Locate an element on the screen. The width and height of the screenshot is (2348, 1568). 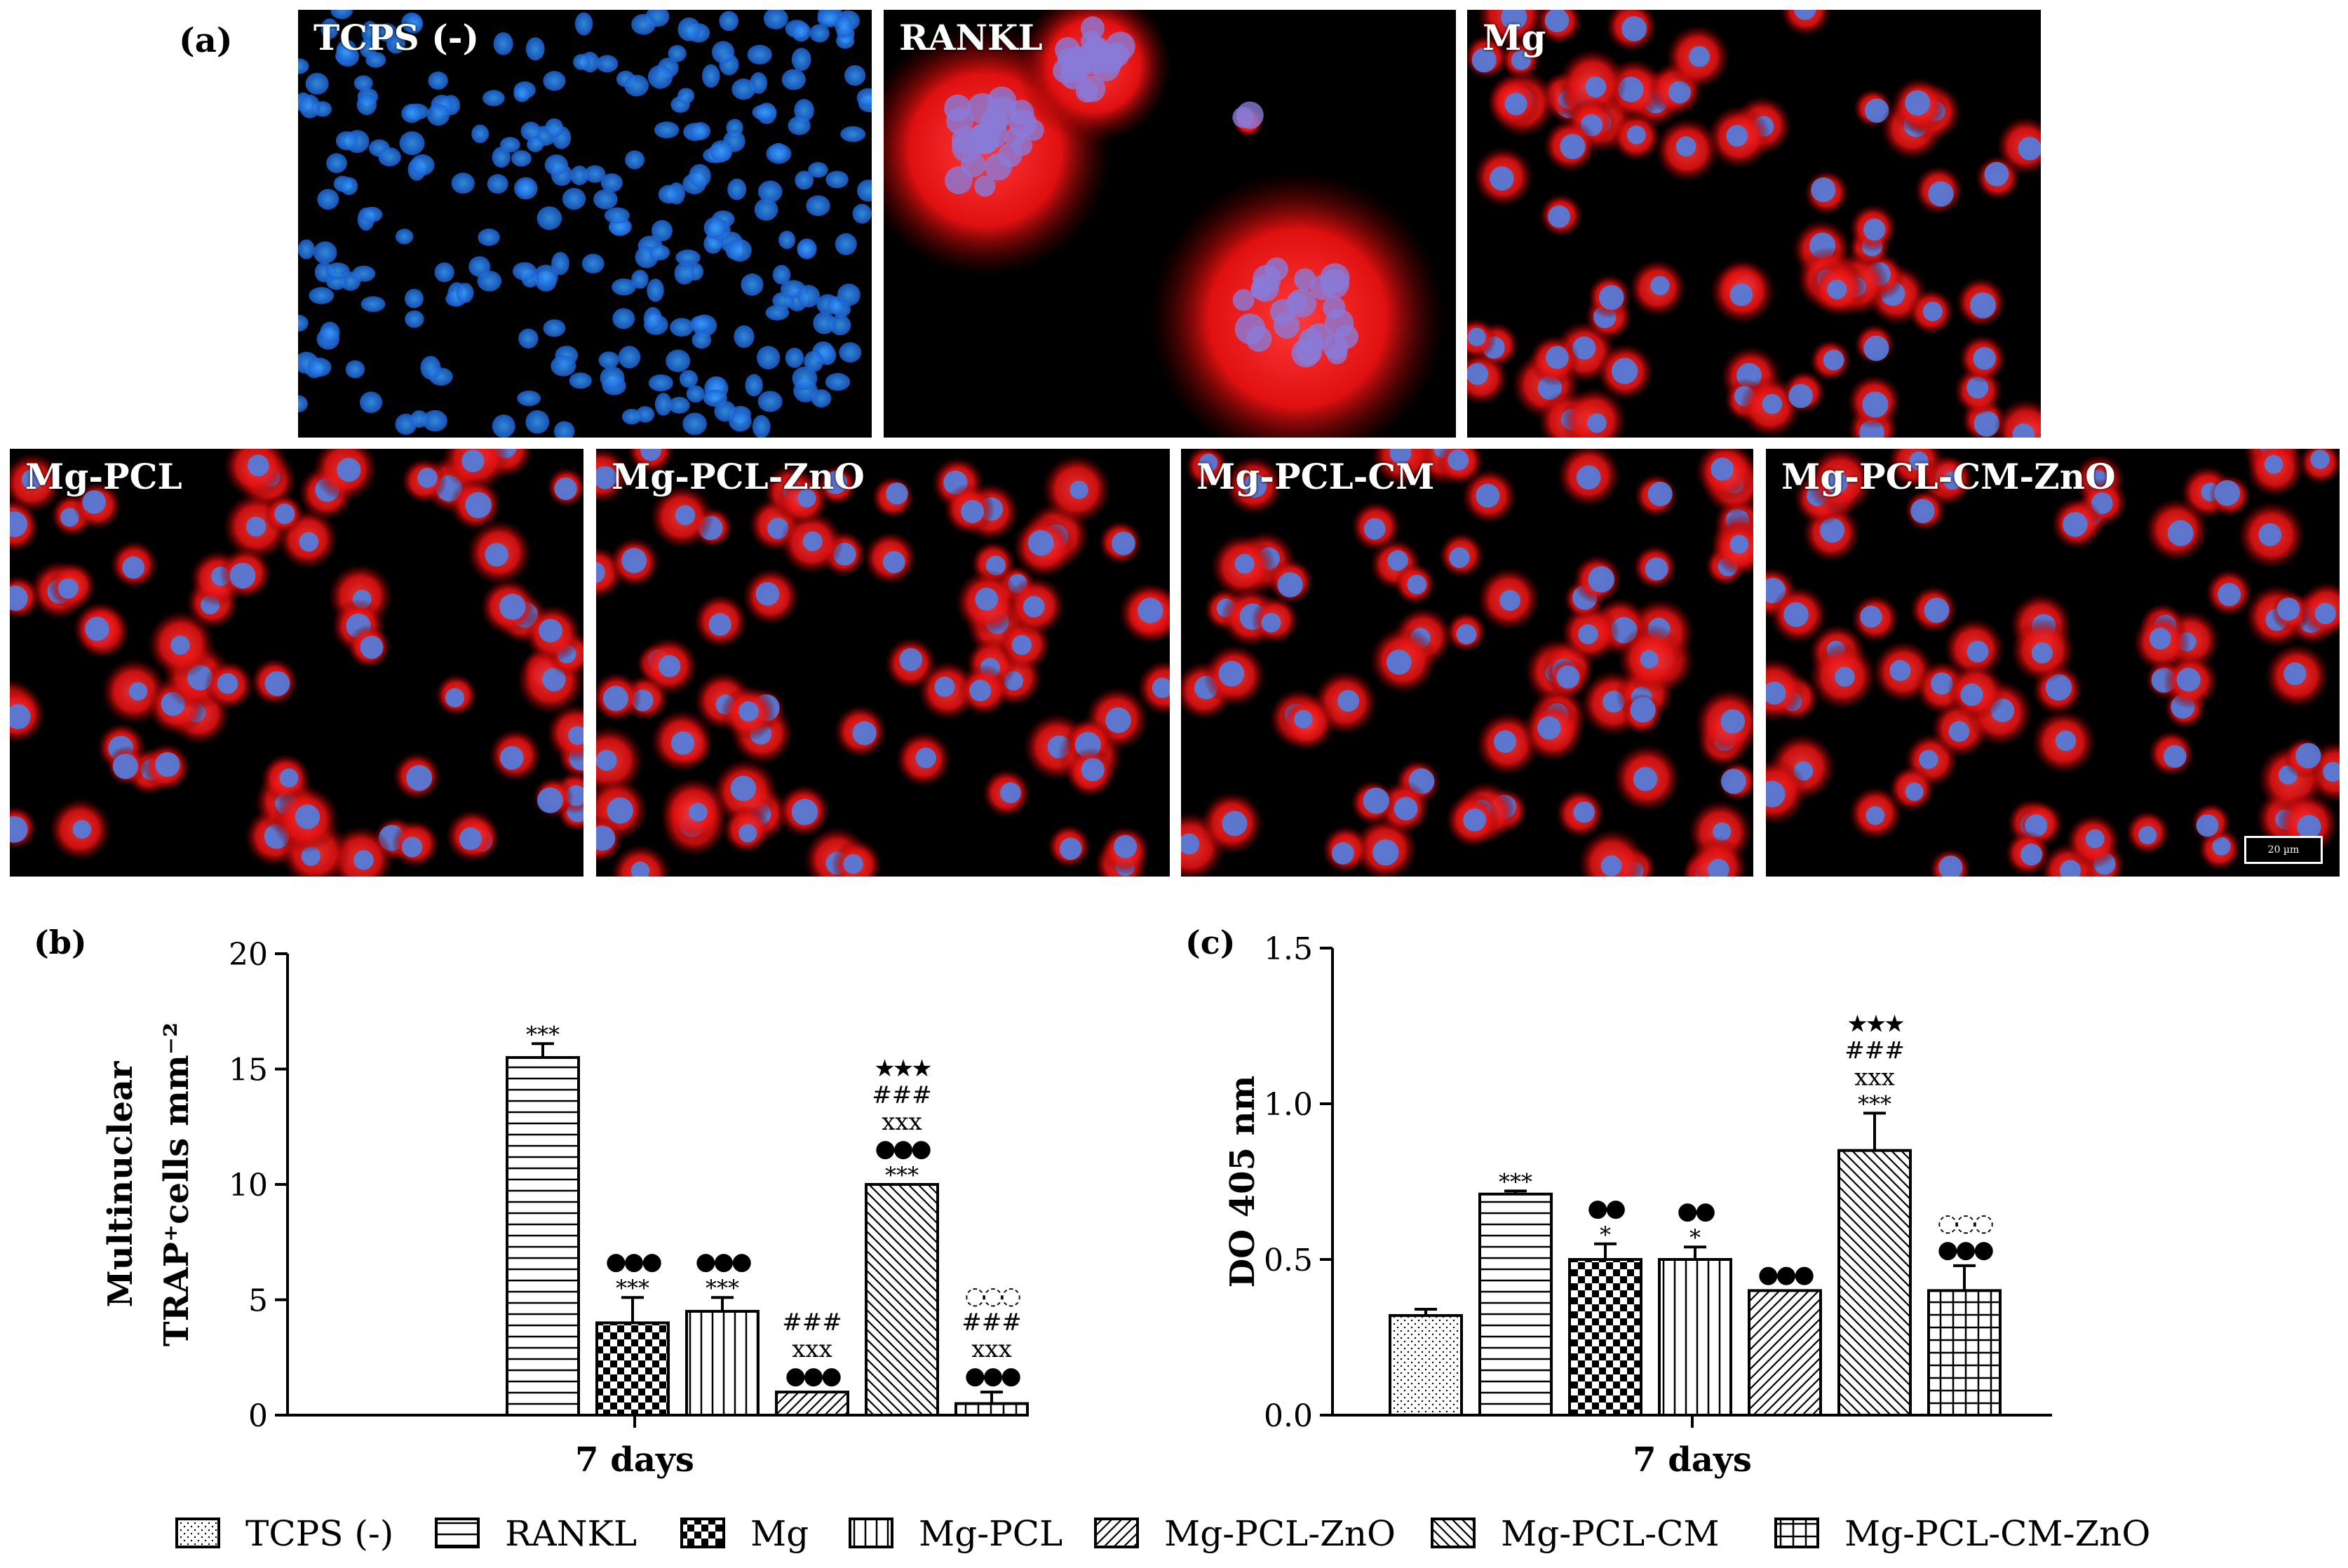
y-tick-label: 15 is located at coordinates (249, 1070).